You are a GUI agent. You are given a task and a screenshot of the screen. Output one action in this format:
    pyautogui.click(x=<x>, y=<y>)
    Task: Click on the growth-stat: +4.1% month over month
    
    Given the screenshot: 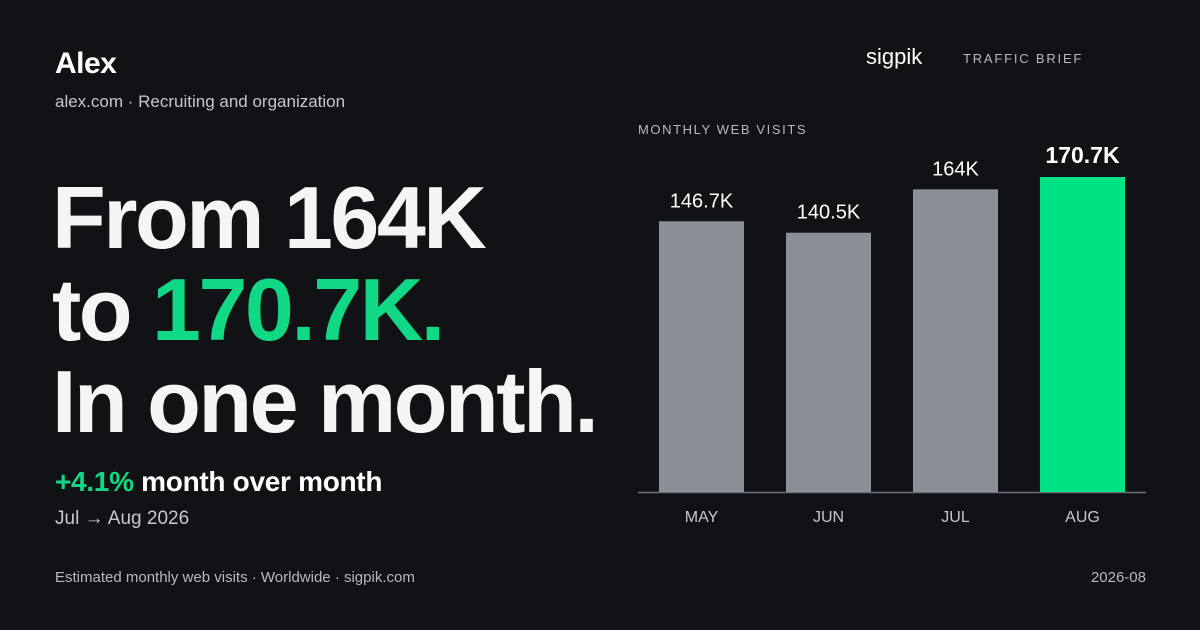 What is the action you would take?
    pyautogui.click(x=218, y=482)
    